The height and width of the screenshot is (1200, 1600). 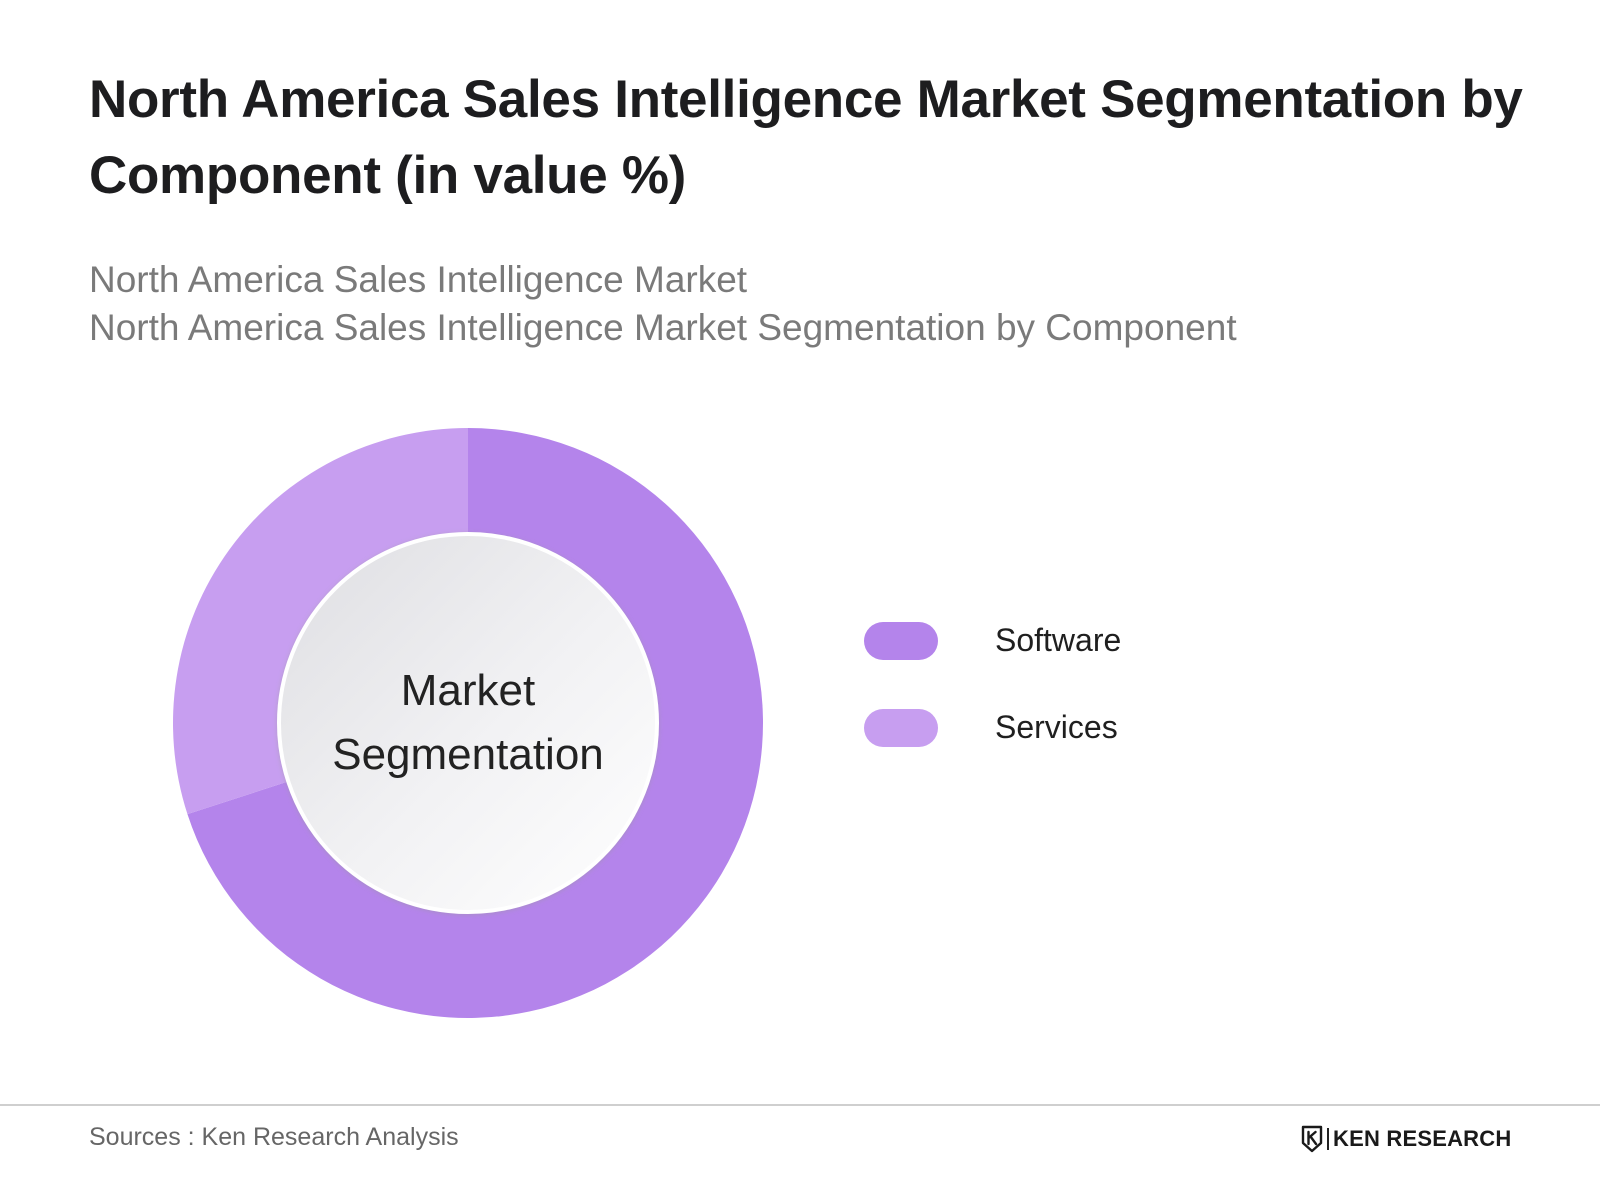 I want to click on brand-logo: KEN RESEARCH, so click(x=1406, y=1139).